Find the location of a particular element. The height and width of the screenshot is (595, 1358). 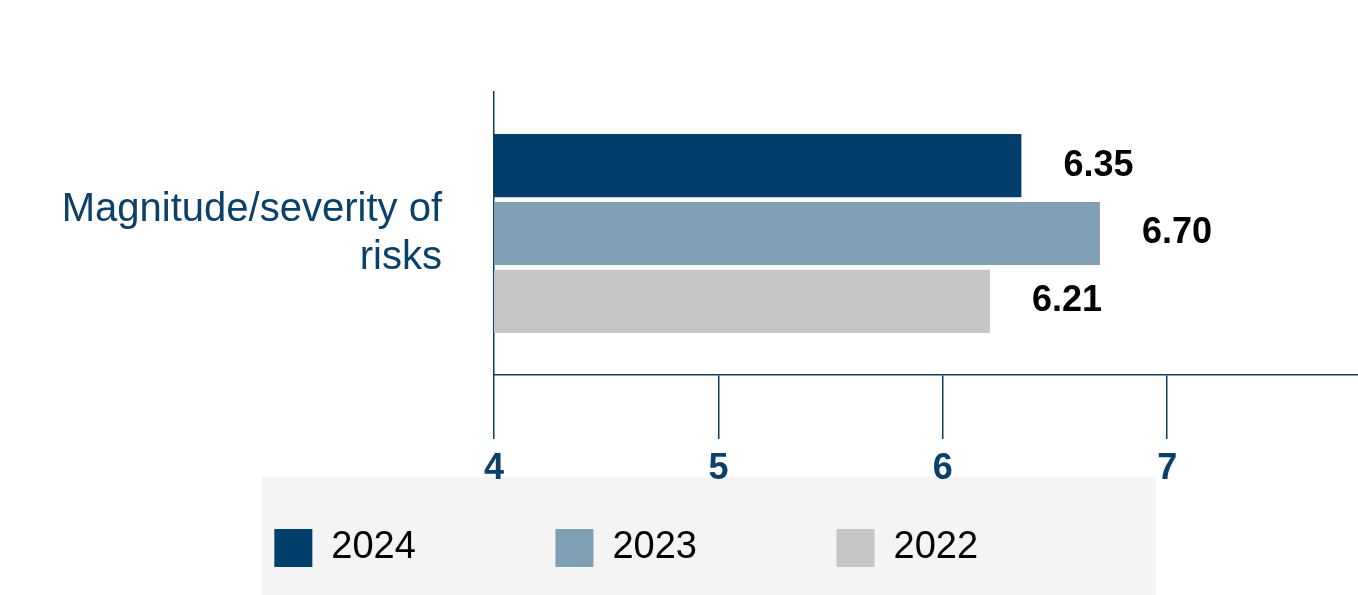

data-label: 6.35 is located at coordinates (1098, 163).